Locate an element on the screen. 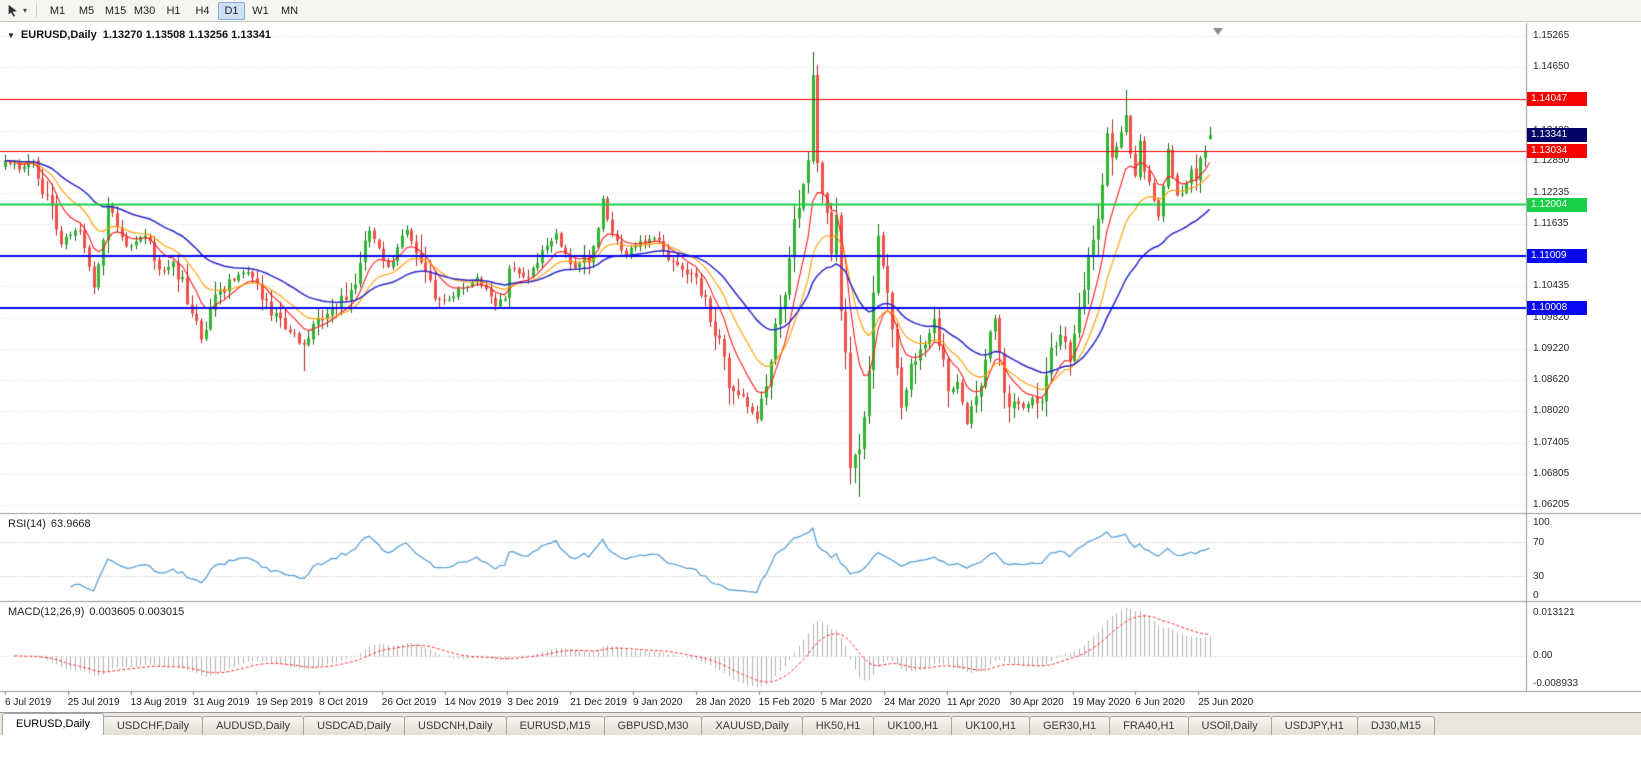 The height and width of the screenshot is (768, 1641). chart-tab-dj30-m15: DJ30,M15 is located at coordinates (1395, 725).